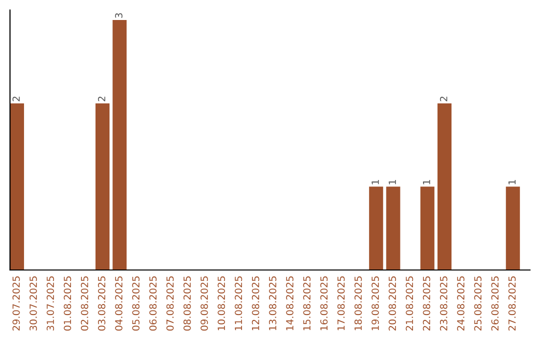 This screenshot has height=340, width=540. Describe the element at coordinates (153, 303) in the screenshot. I see `x-tick-label: 06.08.2025` at that location.